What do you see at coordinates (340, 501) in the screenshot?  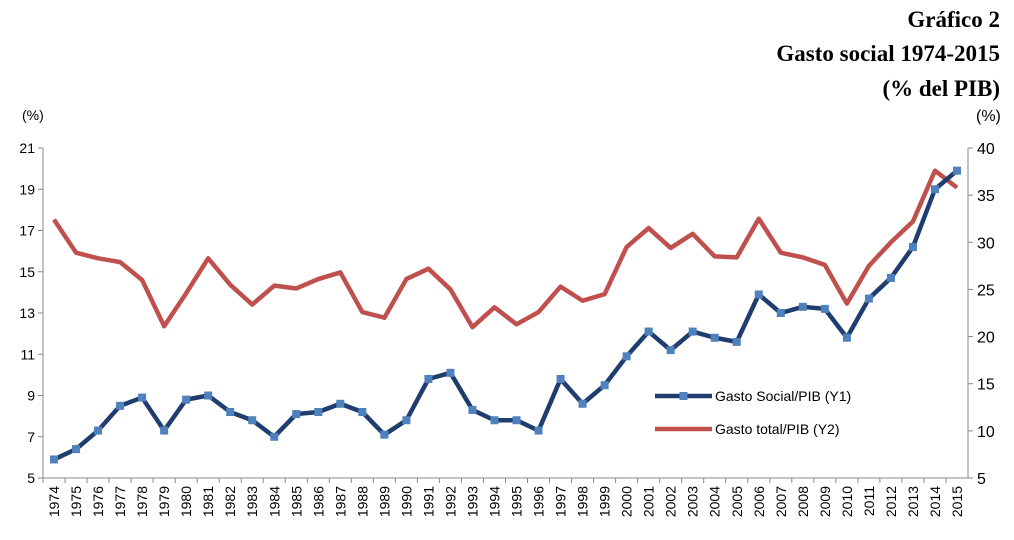 I see `x-tick-label: 1987` at bounding box center [340, 501].